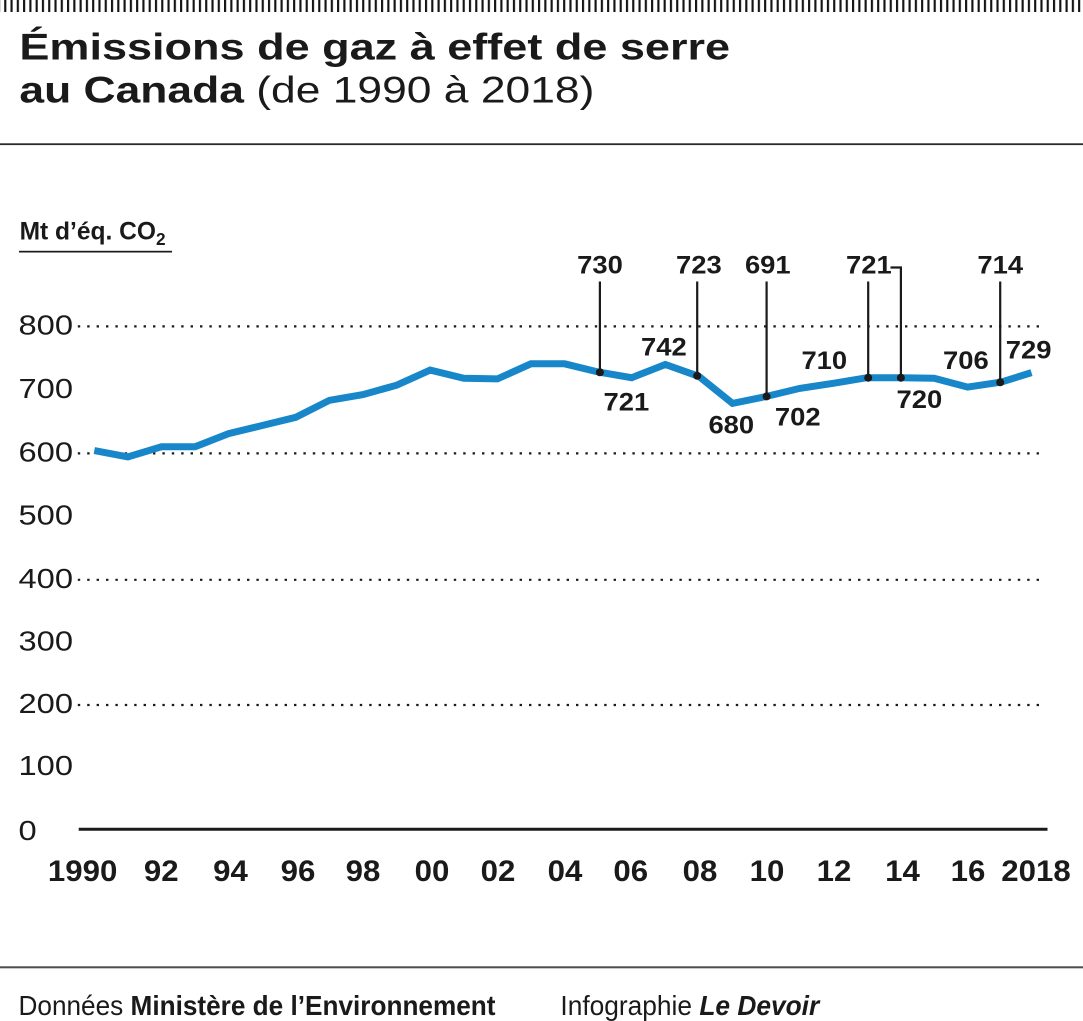 This screenshot has height=1021, width=1083. I want to click on svg-text: 706, so click(966, 360).